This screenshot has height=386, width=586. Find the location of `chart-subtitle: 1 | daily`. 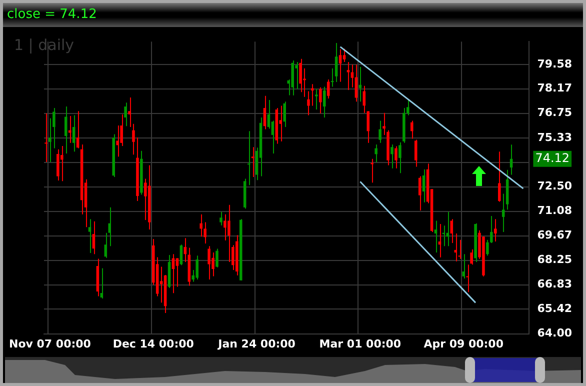

chart-subtitle: 1 | daily is located at coordinates (44, 45).